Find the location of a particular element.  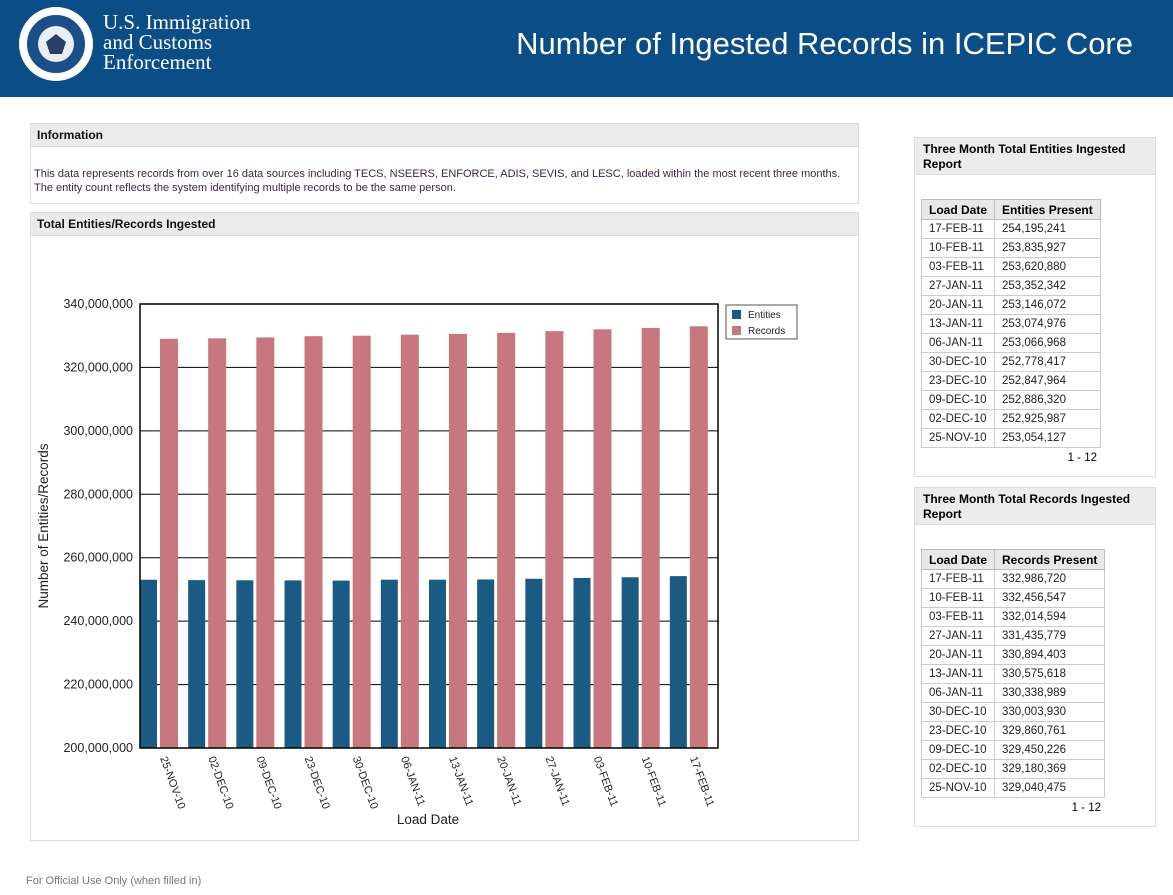

table-cell: 09-DEC-10 is located at coordinates (958, 400).